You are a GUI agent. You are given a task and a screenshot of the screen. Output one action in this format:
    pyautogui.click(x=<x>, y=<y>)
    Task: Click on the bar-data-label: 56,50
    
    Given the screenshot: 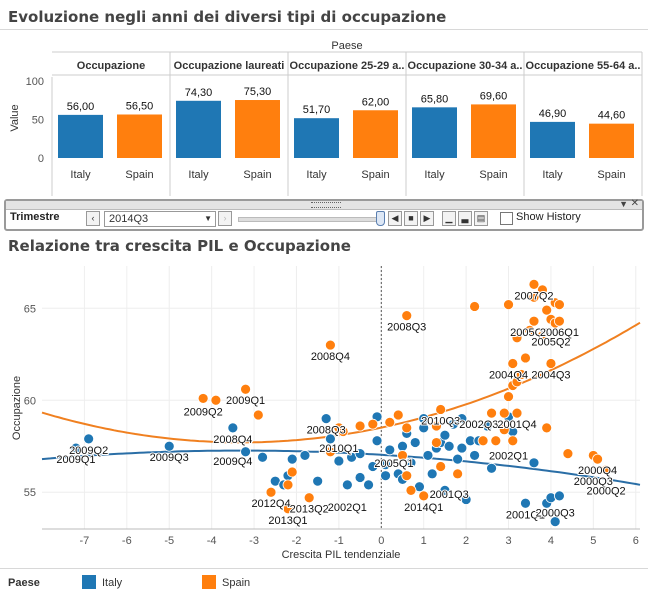 What is the action you would take?
    pyautogui.click(x=140, y=106)
    